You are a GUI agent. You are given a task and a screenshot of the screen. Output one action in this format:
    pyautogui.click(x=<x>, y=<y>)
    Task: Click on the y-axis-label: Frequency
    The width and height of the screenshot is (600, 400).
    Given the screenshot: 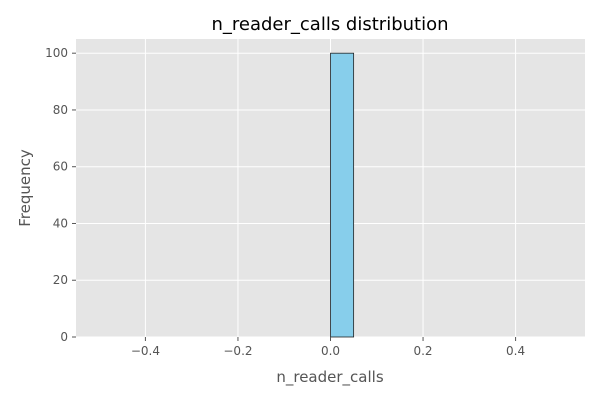 What is the action you would take?
    pyautogui.click(x=25, y=188)
    